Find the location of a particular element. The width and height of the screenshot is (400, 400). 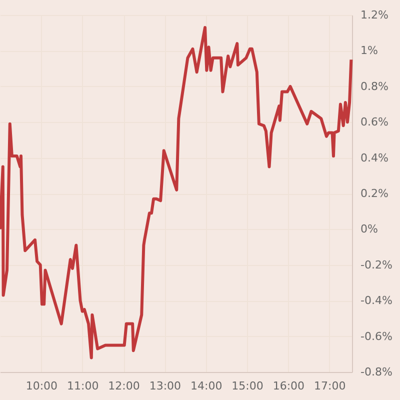

x-tick-label: 14:00 is located at coordinates (206, 386).